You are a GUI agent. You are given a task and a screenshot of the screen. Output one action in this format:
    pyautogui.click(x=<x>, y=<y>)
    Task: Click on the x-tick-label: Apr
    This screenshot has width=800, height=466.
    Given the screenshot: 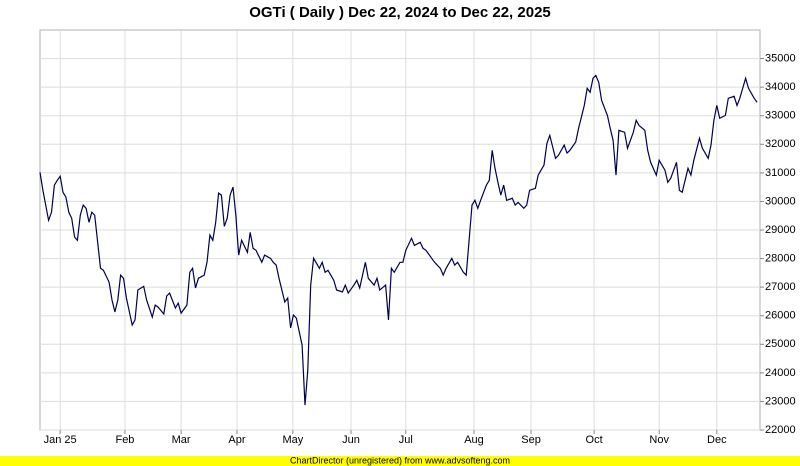 What is the action you would take?
    pyautogui.click(x=236, y=440)
    